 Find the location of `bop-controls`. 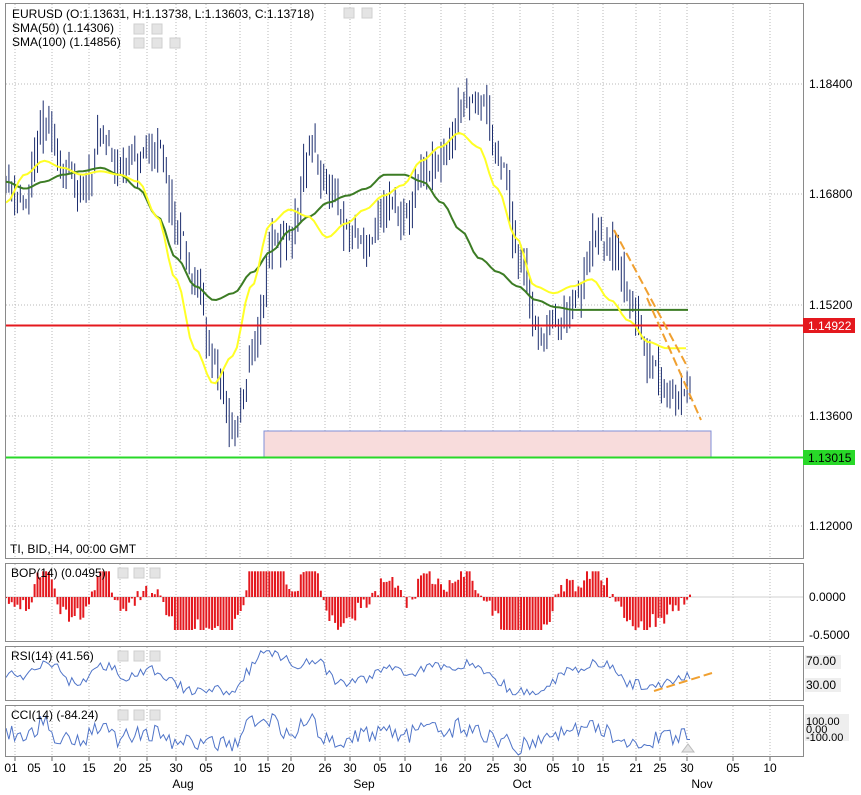

bop-controls is located at coordinates (139, 573).